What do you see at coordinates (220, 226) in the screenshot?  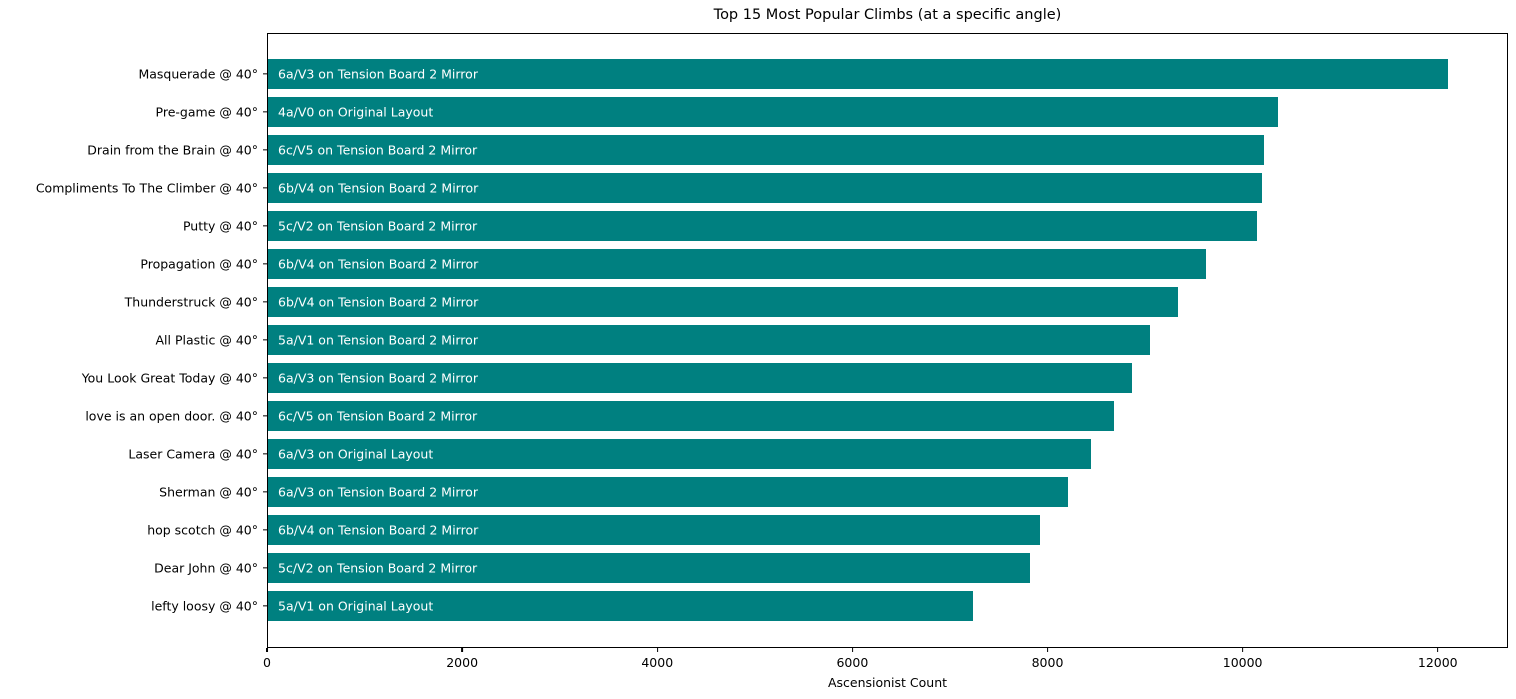 I see `y-tick-label: Putty @ 40°` at bounding box center [220, 226].